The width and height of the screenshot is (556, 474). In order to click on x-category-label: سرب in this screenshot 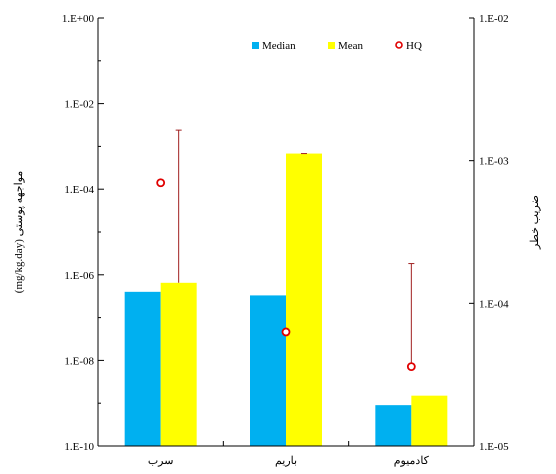, I will do `click(161, 461)`.